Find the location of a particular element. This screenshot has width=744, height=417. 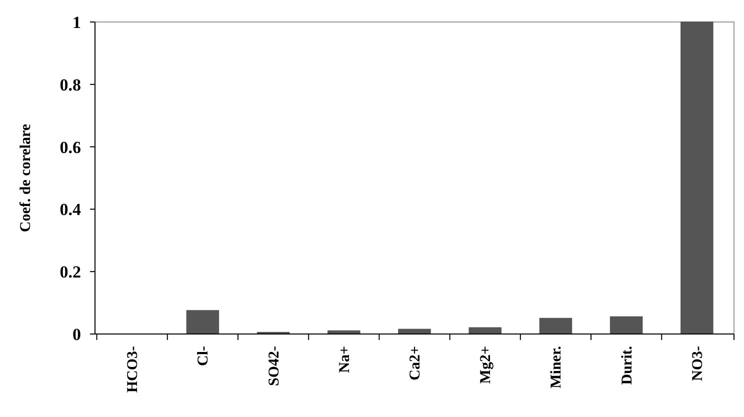

x-tick-label: Durit. is located at coordinates (627, 365).